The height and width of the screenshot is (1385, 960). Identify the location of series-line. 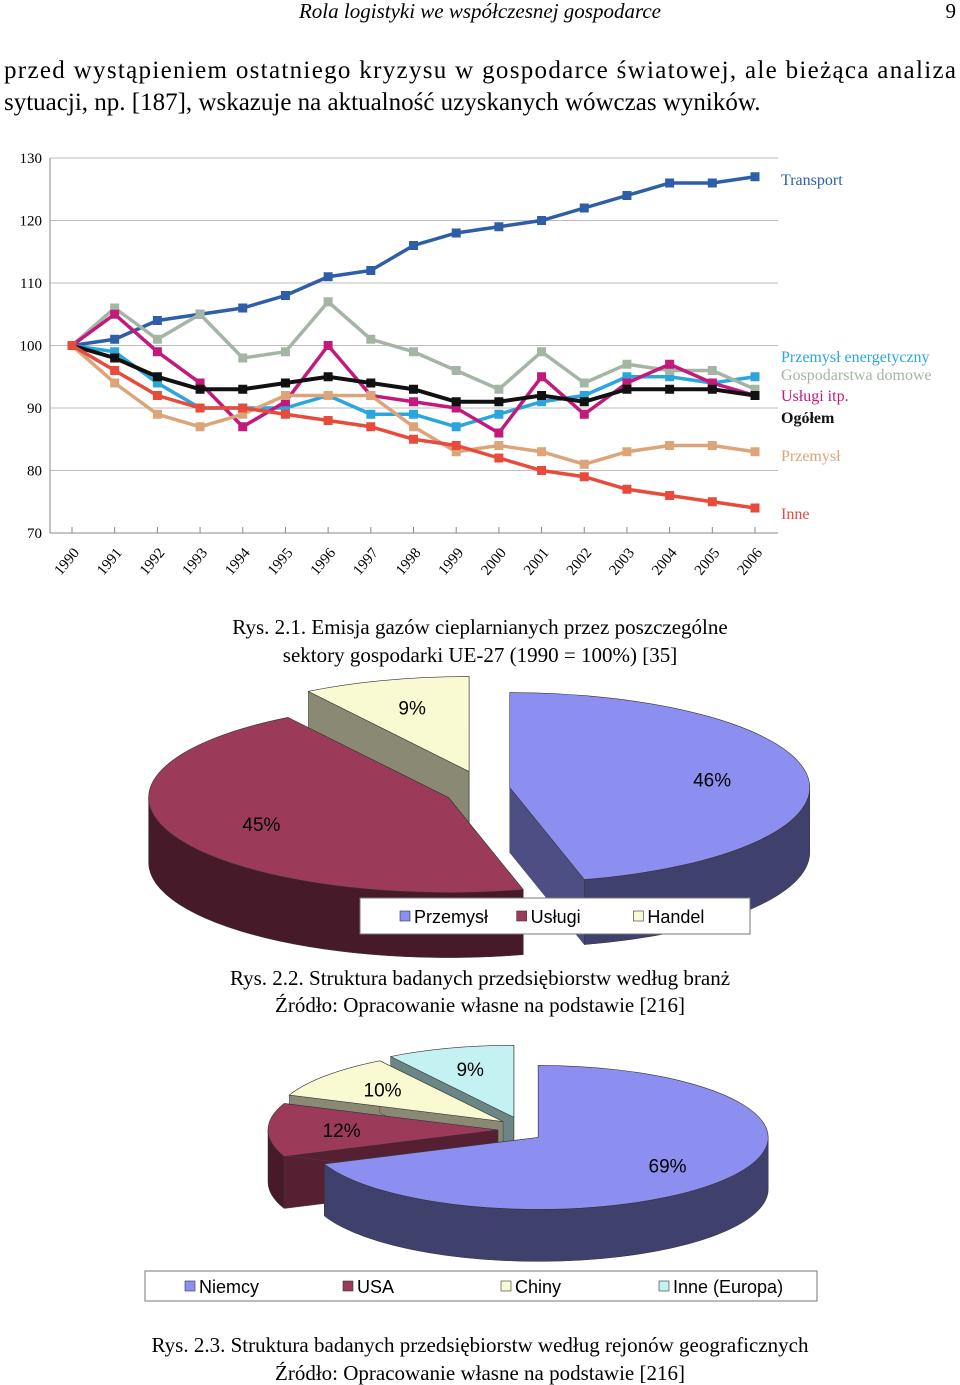
(413, 261).